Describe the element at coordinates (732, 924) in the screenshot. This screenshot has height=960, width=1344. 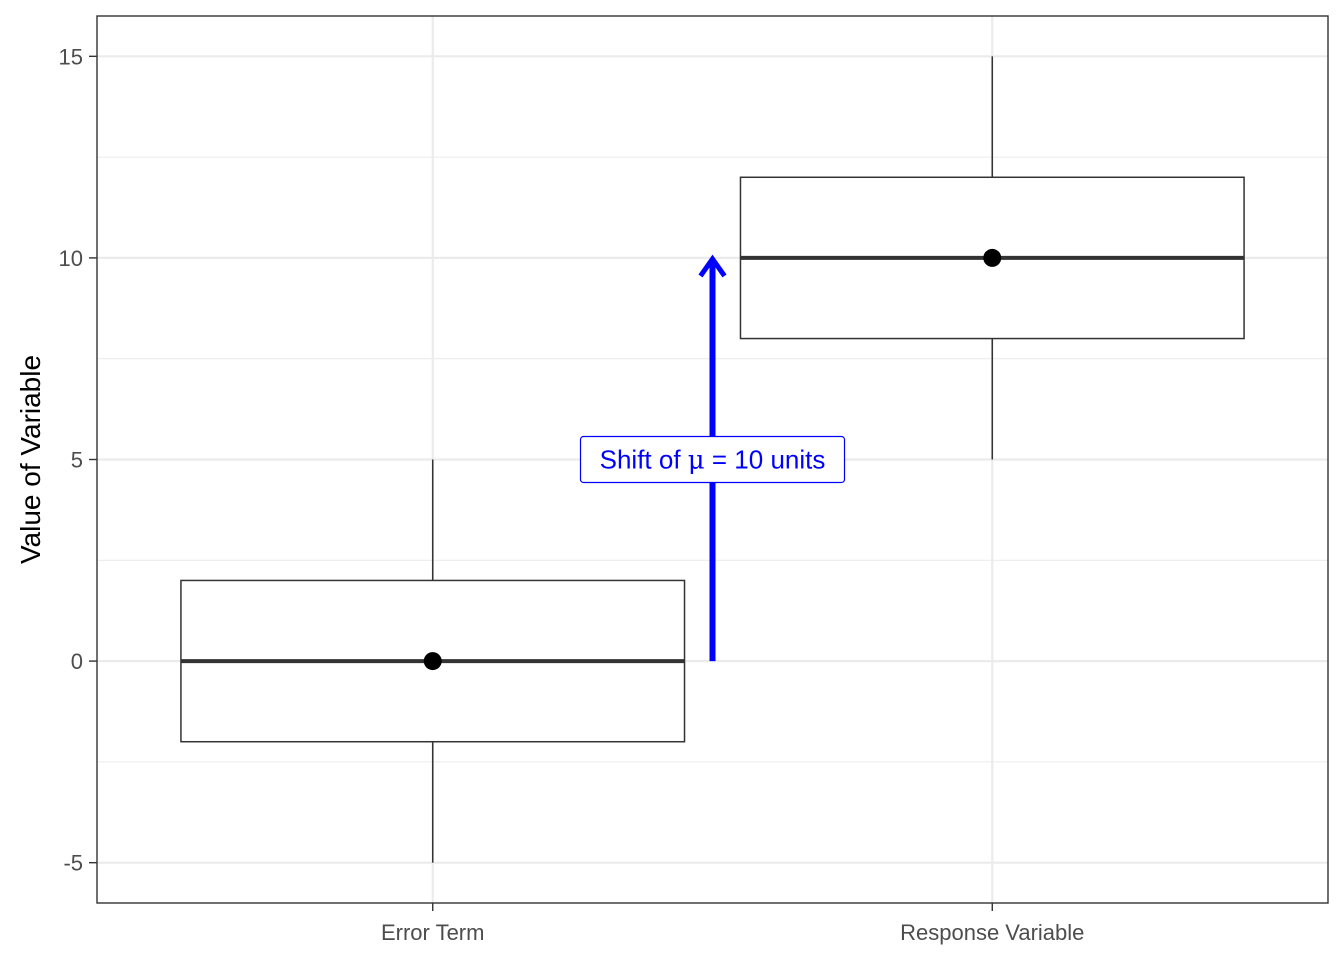
I see `x-axis: Error Term Response Variable` at that location.